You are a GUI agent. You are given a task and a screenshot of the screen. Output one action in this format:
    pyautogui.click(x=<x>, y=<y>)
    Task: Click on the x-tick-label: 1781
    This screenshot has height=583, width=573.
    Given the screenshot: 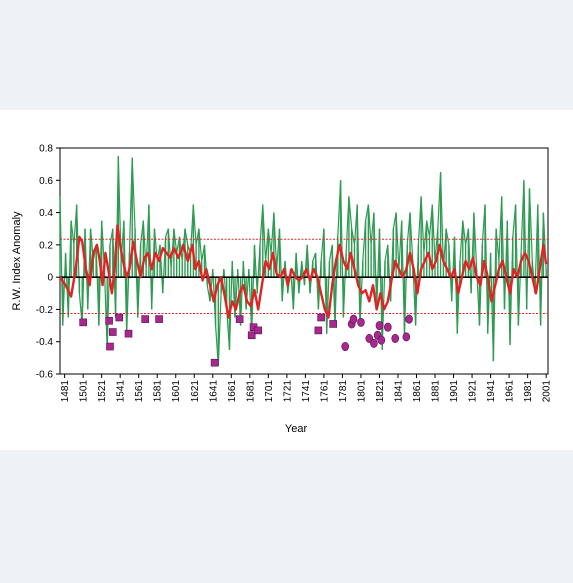 What is the action you would take?
    pyautogui.click(x=343, y=391)
    